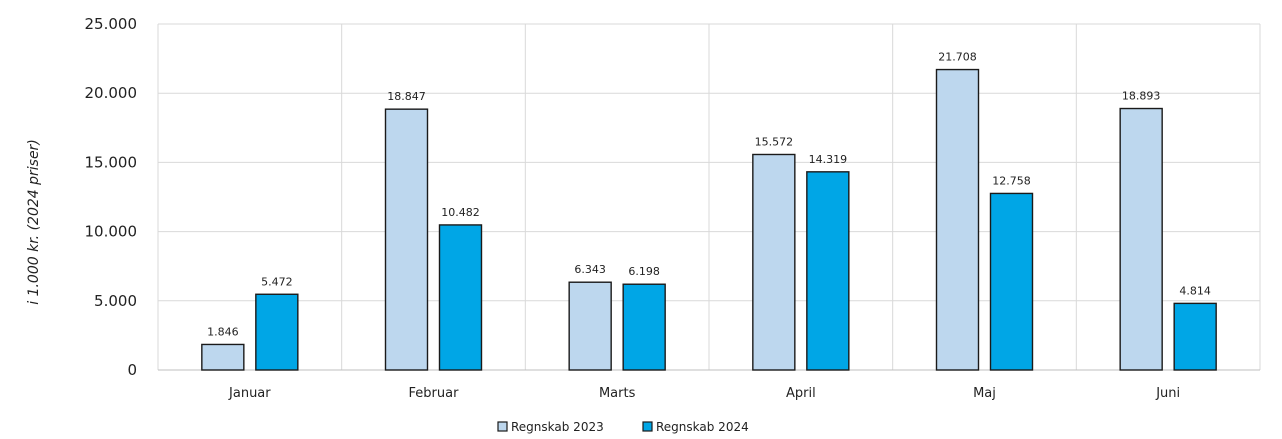 The image size is (1282, 439). I want to click on y-tick-label: 5.000, so click(115, 301).